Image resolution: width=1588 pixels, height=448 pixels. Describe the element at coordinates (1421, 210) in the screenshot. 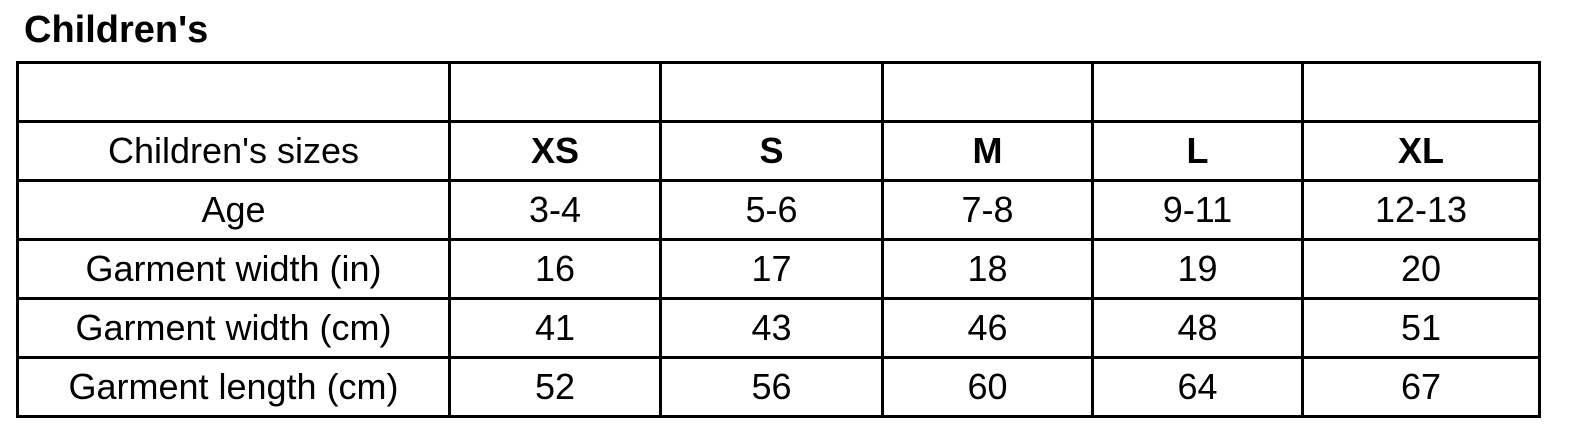

I see `table-cell: 12-13` at that location.